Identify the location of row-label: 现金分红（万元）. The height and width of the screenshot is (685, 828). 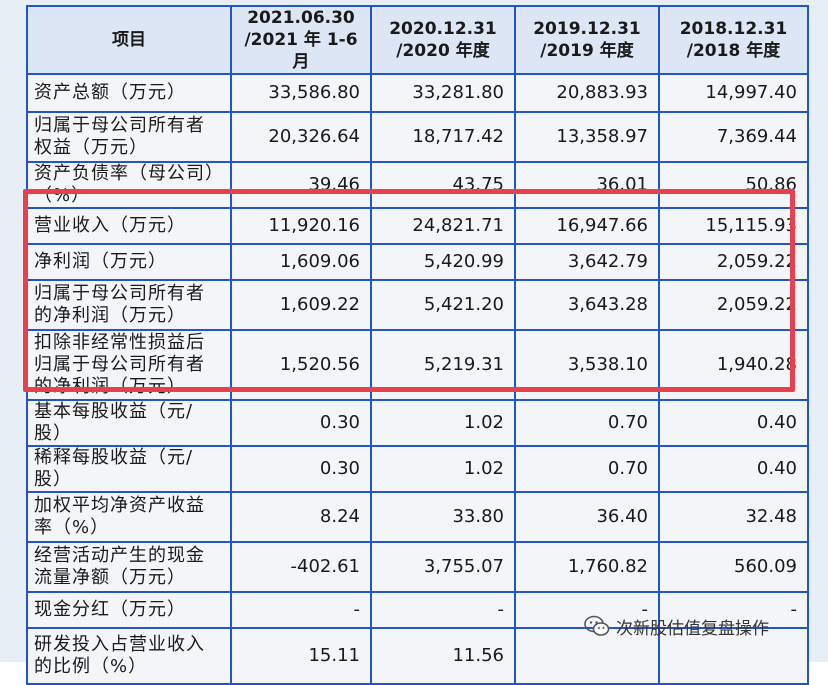
(129, 610).